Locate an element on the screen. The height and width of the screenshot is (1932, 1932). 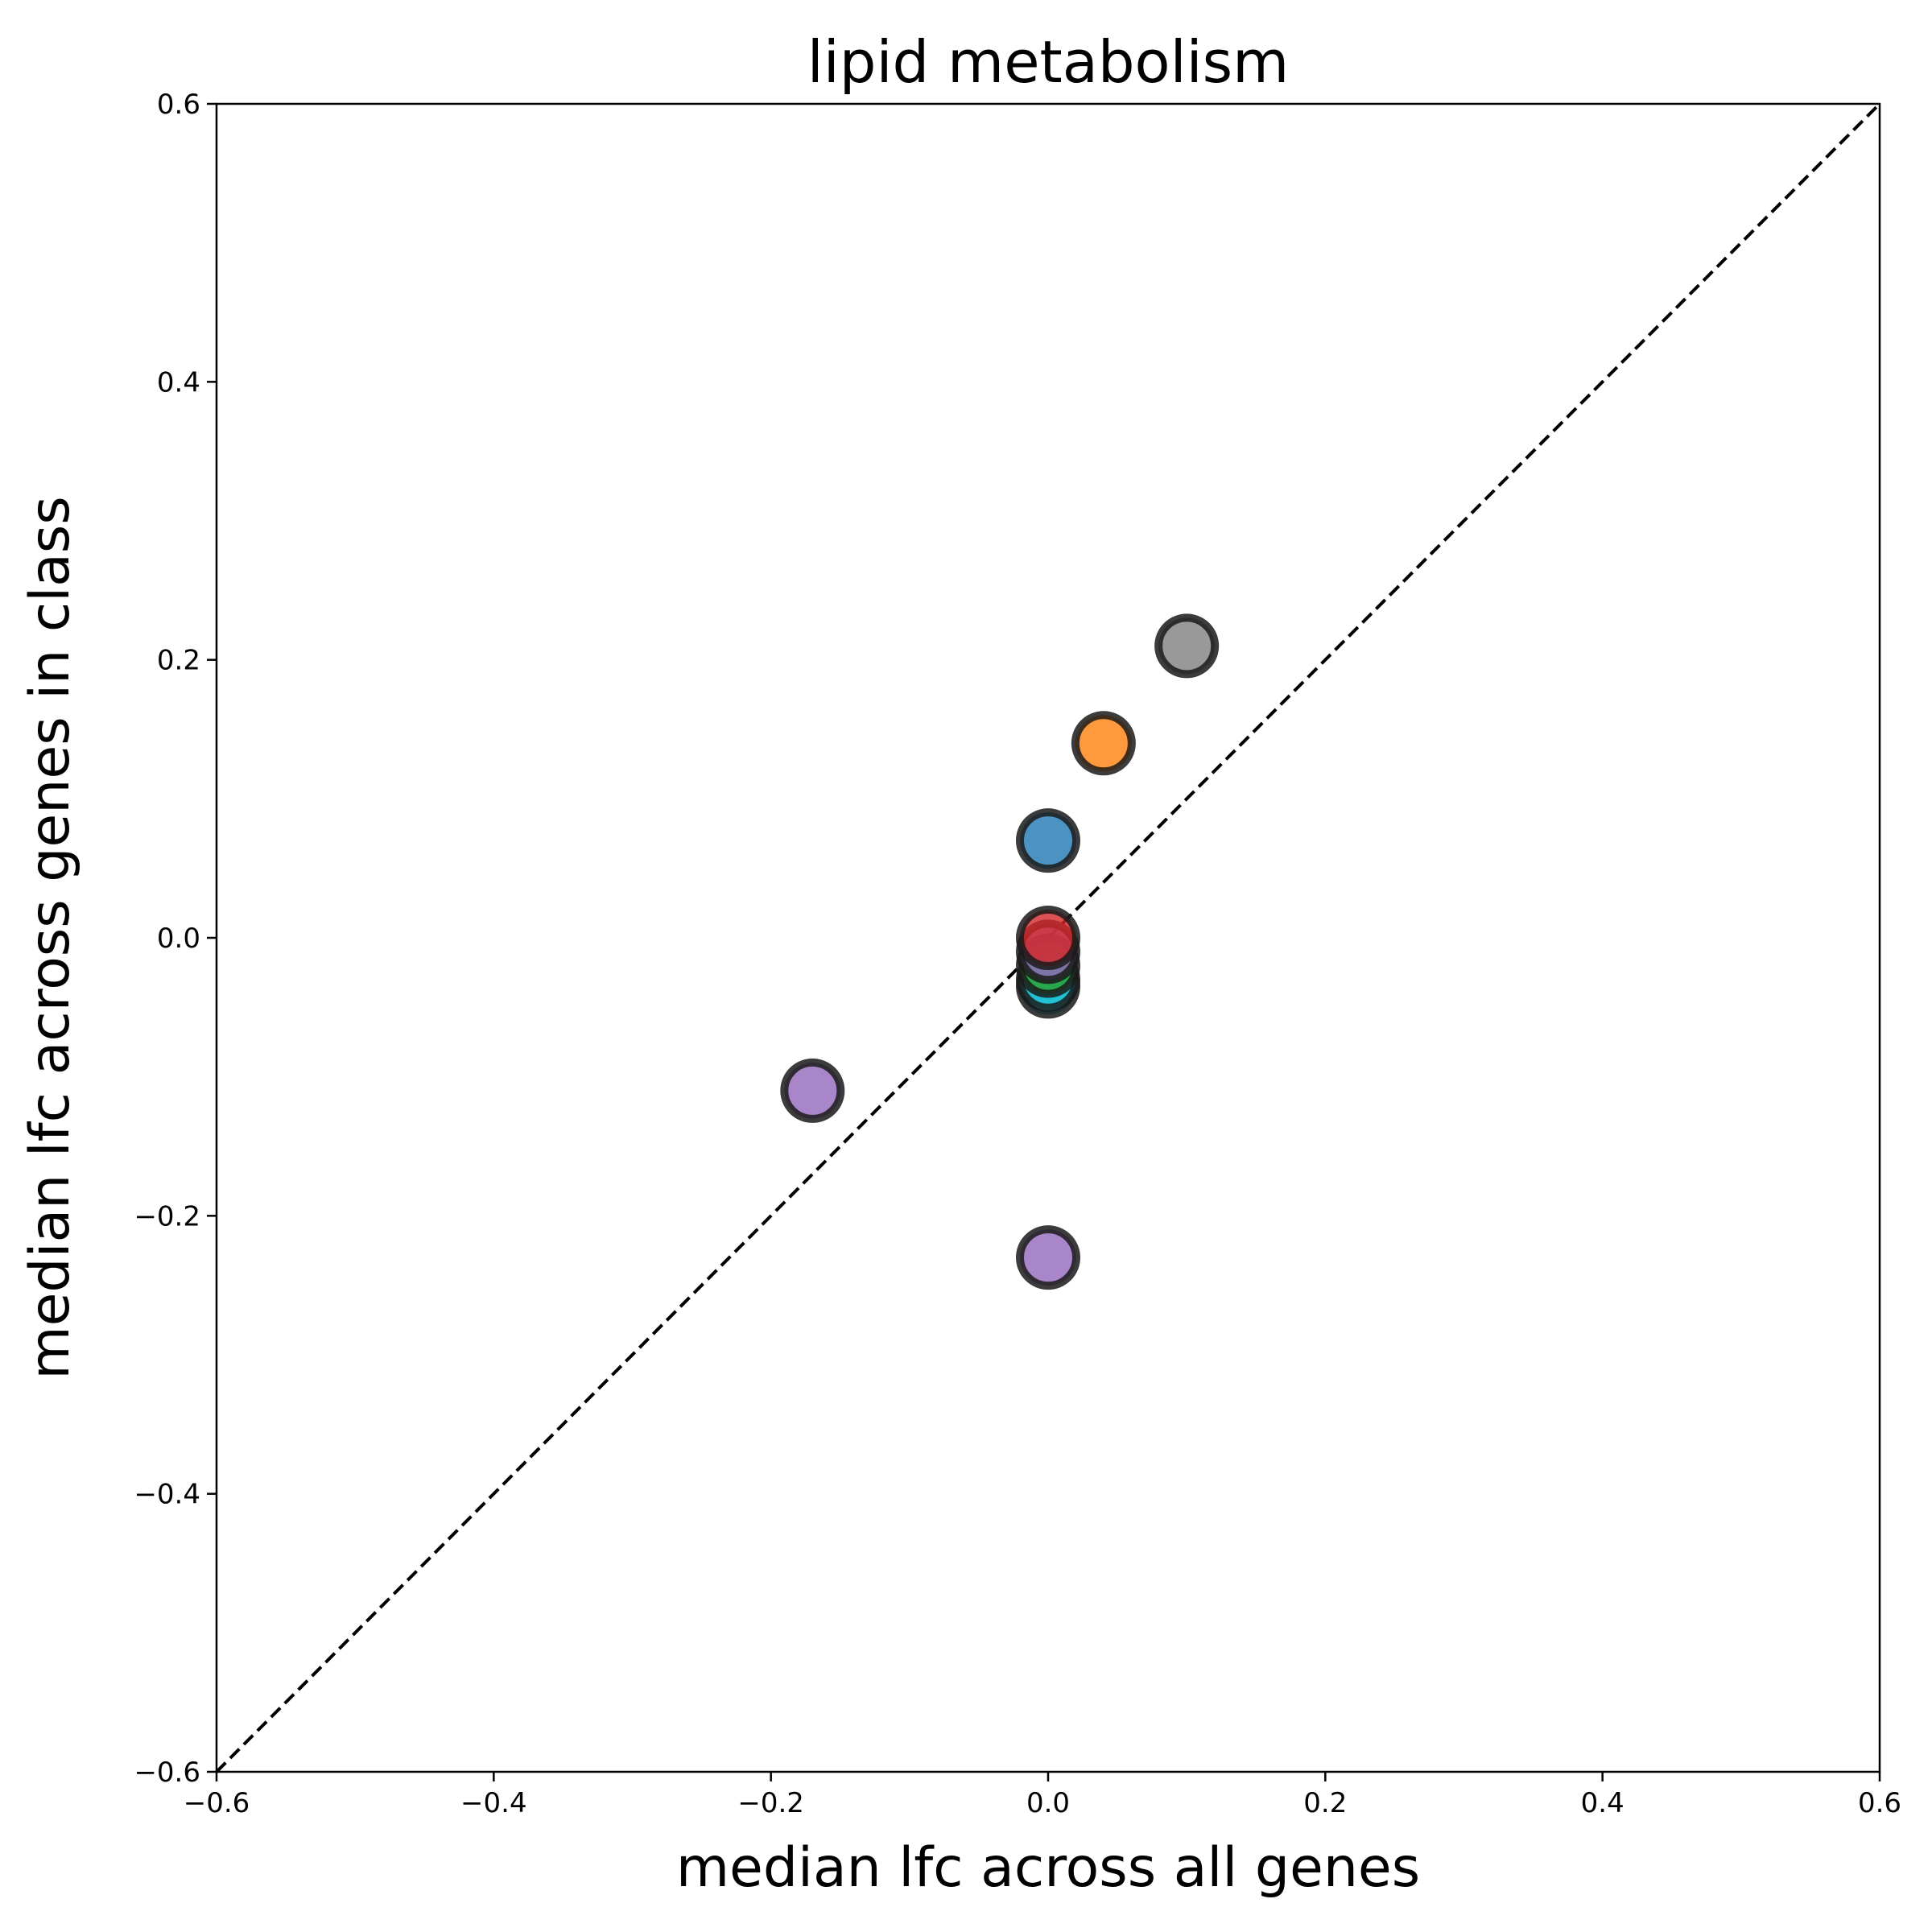
x-tick-label: −0.6 is located at coordinates (217, 1803).